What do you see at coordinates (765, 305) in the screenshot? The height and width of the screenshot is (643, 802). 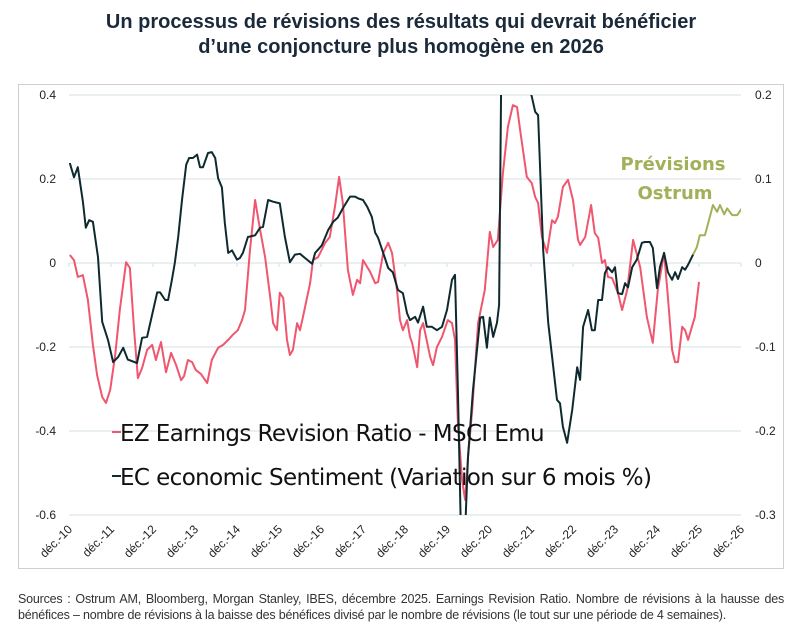 I see `right-axis-labels: 0.2 0.1 0 -0.1 -0.2 -0.3` at bounding box center [765, 305].